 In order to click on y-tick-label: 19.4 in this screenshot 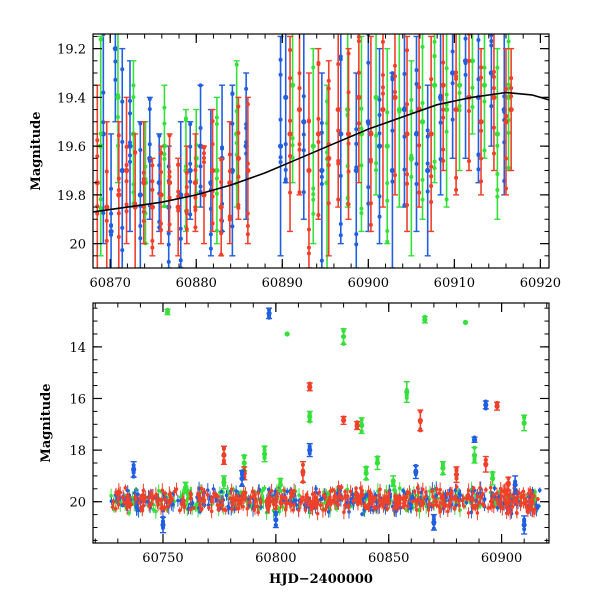, I will do `click(71, 98)`.